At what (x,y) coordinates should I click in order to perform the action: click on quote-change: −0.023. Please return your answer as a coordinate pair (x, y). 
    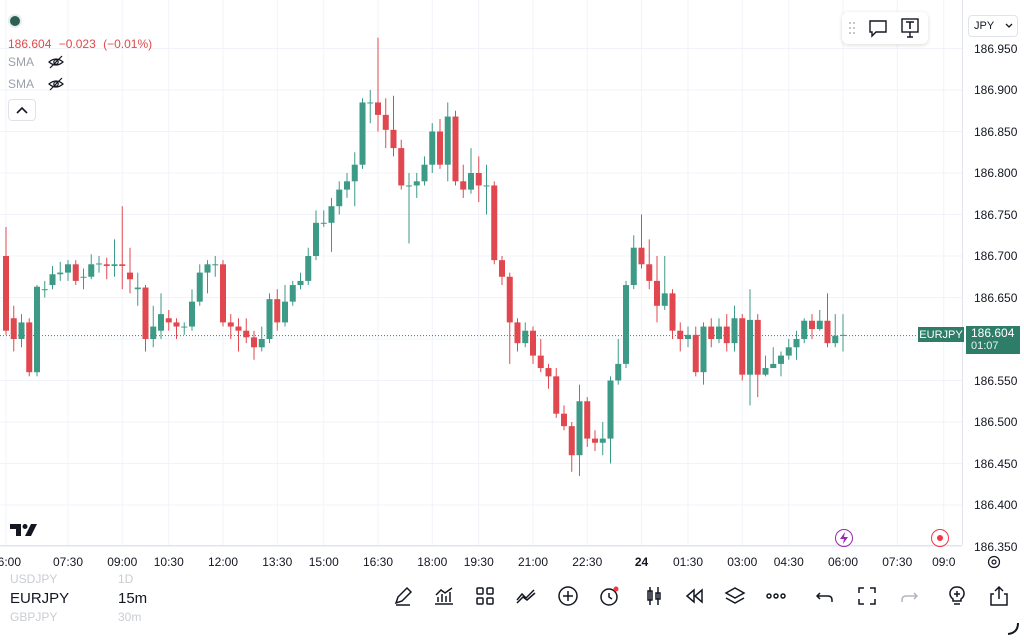
    Looking at the image, I should click on (77, 44).